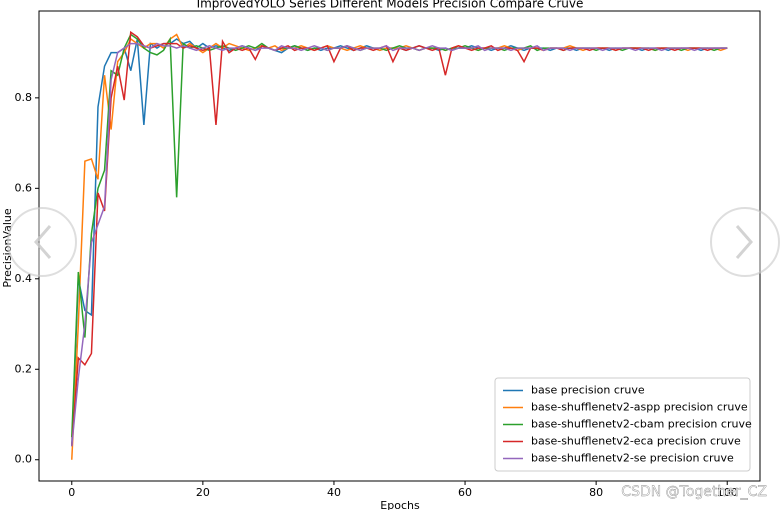 This screenshot has width=782, height=510. Describe the element at coordinates (24, 97) in the screenshot. I see `y-tick-label: 0.8` at that location.